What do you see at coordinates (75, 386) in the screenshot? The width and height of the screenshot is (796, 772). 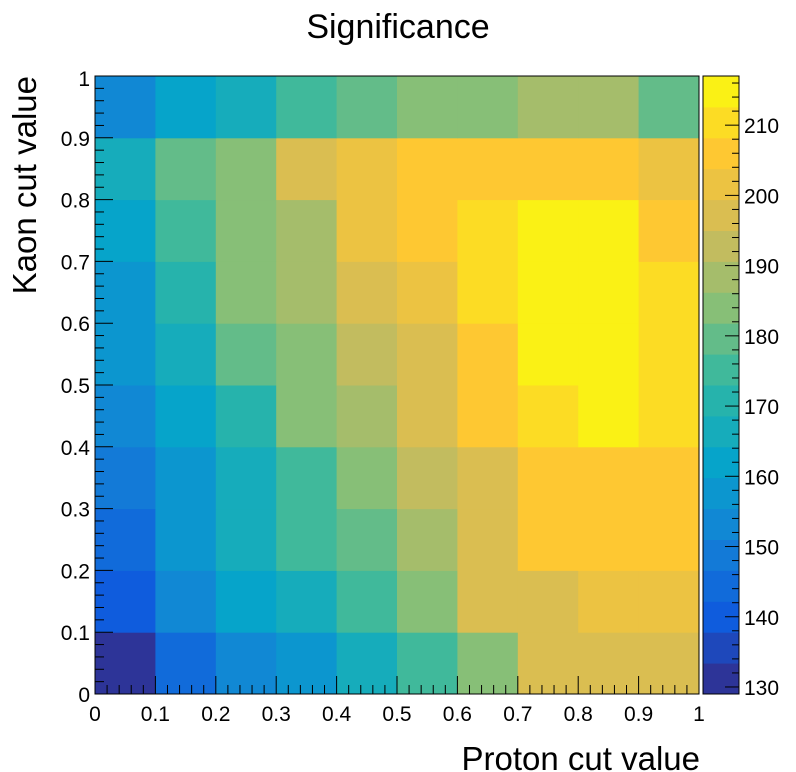 I see `y-tick-label: 0.5` at bounding box center [75, 386].